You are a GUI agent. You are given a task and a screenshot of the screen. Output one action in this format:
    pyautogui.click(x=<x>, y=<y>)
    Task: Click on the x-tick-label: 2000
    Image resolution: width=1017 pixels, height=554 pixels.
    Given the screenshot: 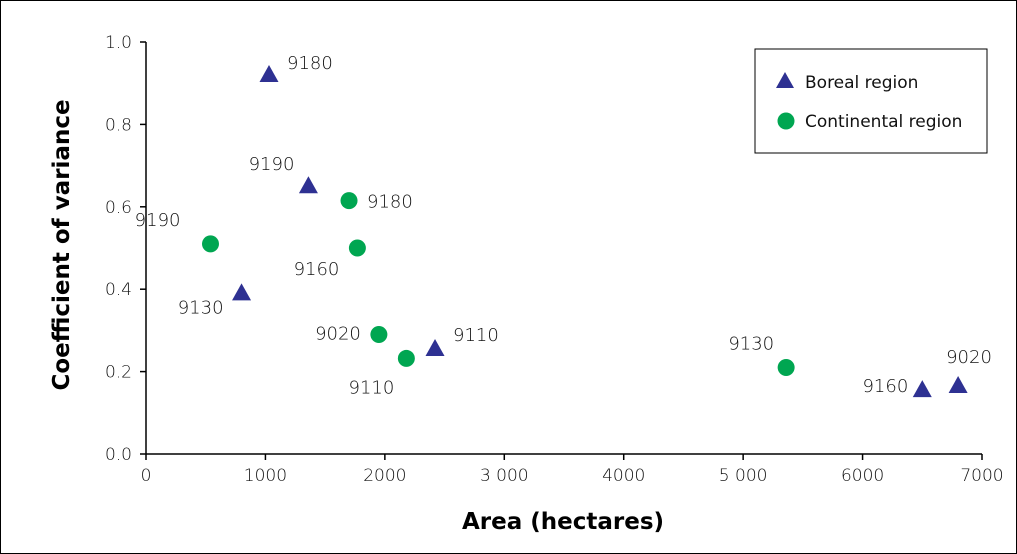 What is the action you would take?
    pyautogui.click(x=384, y=476)
    